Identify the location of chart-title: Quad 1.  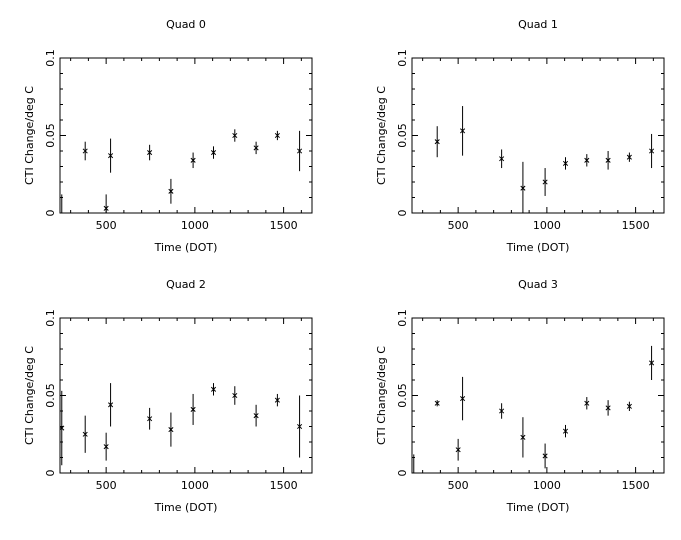
(538, 24).